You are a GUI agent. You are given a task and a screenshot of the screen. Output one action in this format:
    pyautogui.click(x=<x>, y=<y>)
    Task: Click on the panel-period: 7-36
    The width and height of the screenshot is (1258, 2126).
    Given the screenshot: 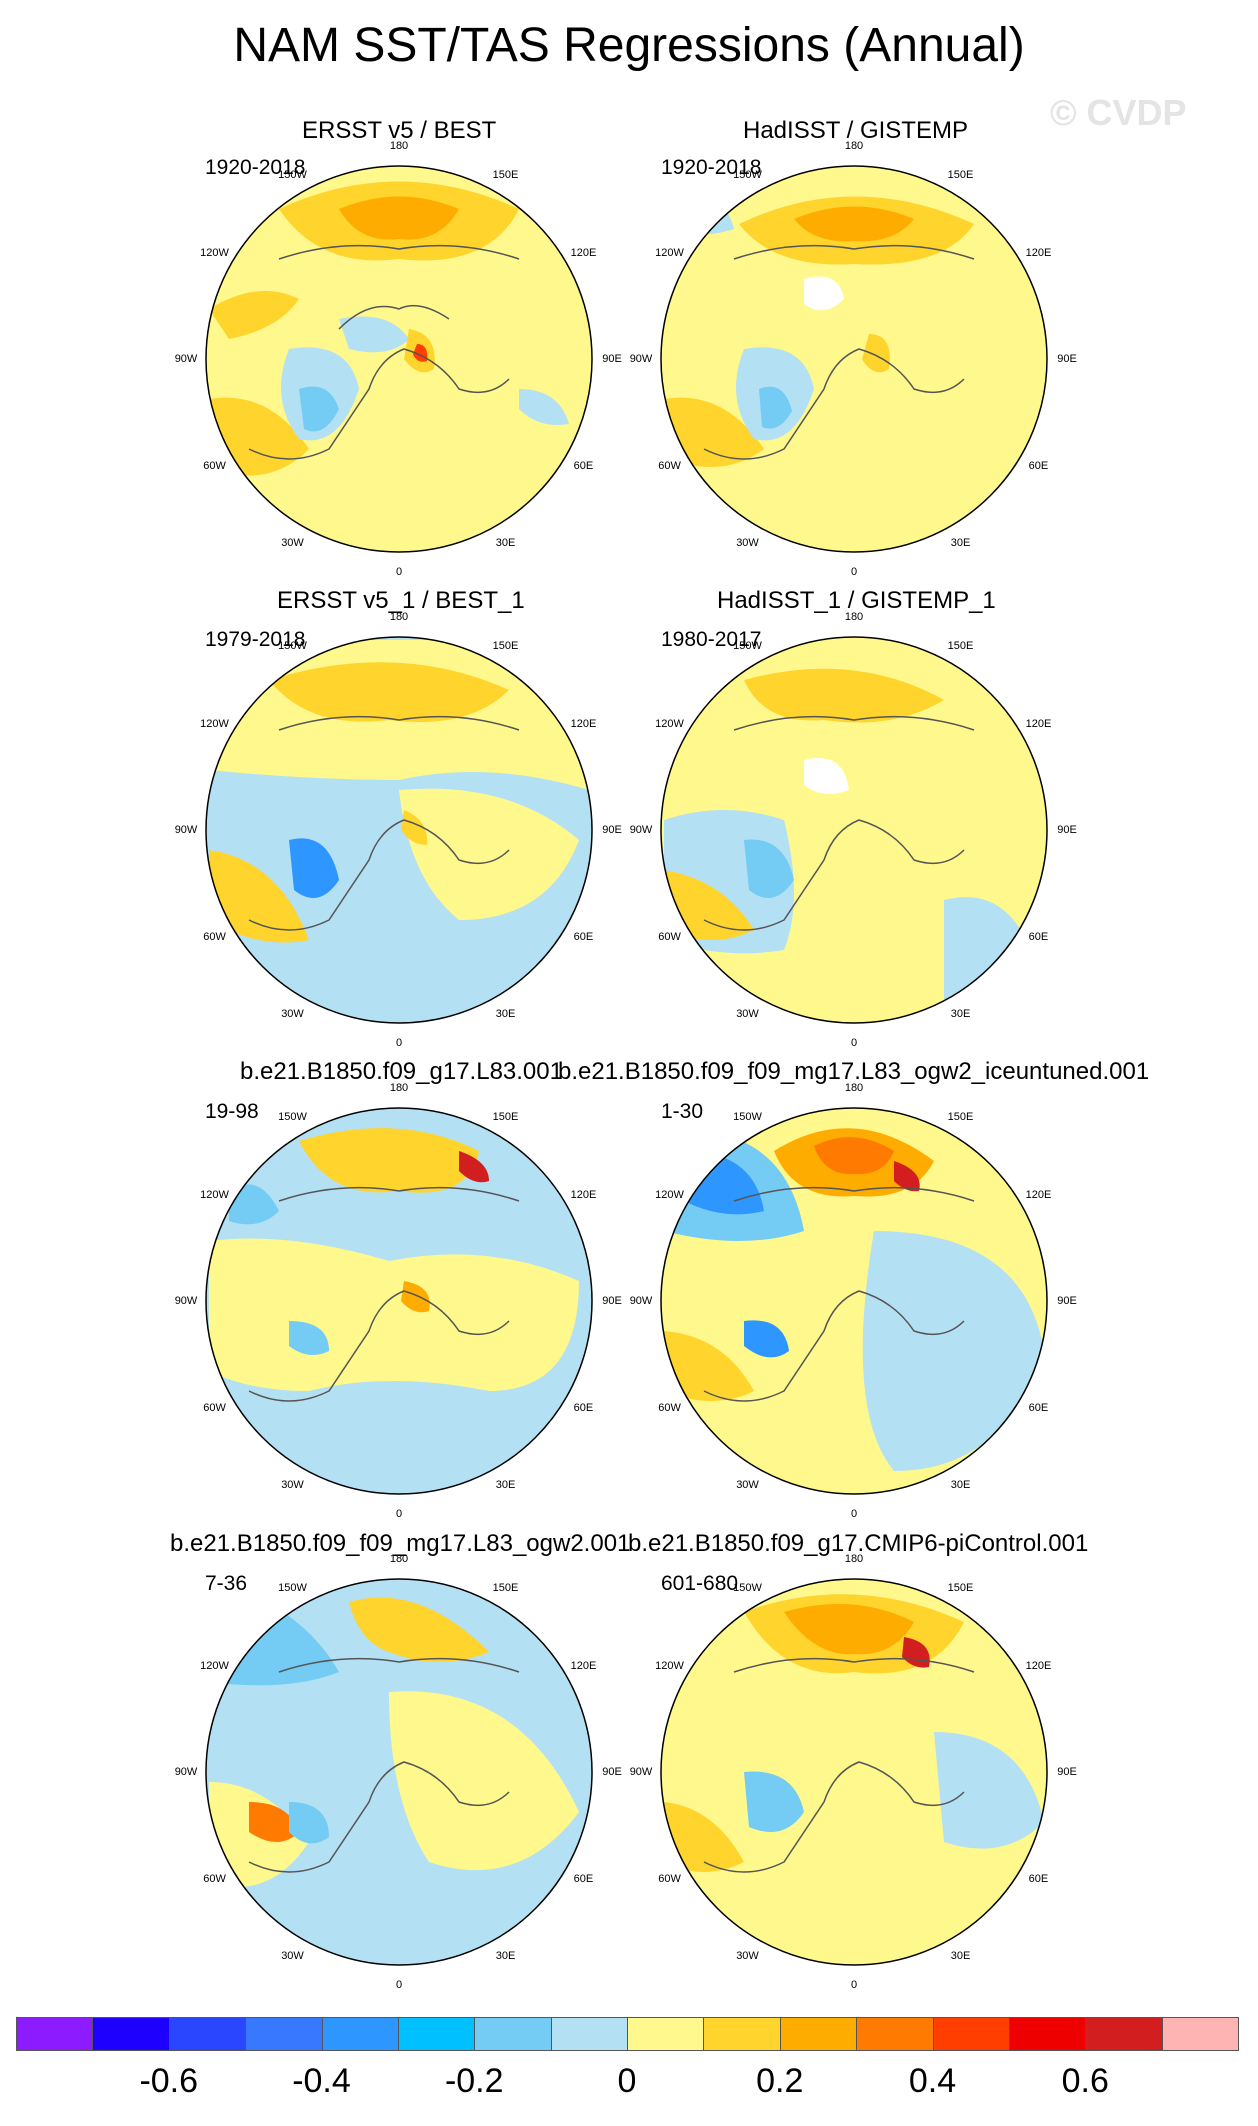 What is the action you would take?
    pyautogui.click(x=226, y=1583)
    